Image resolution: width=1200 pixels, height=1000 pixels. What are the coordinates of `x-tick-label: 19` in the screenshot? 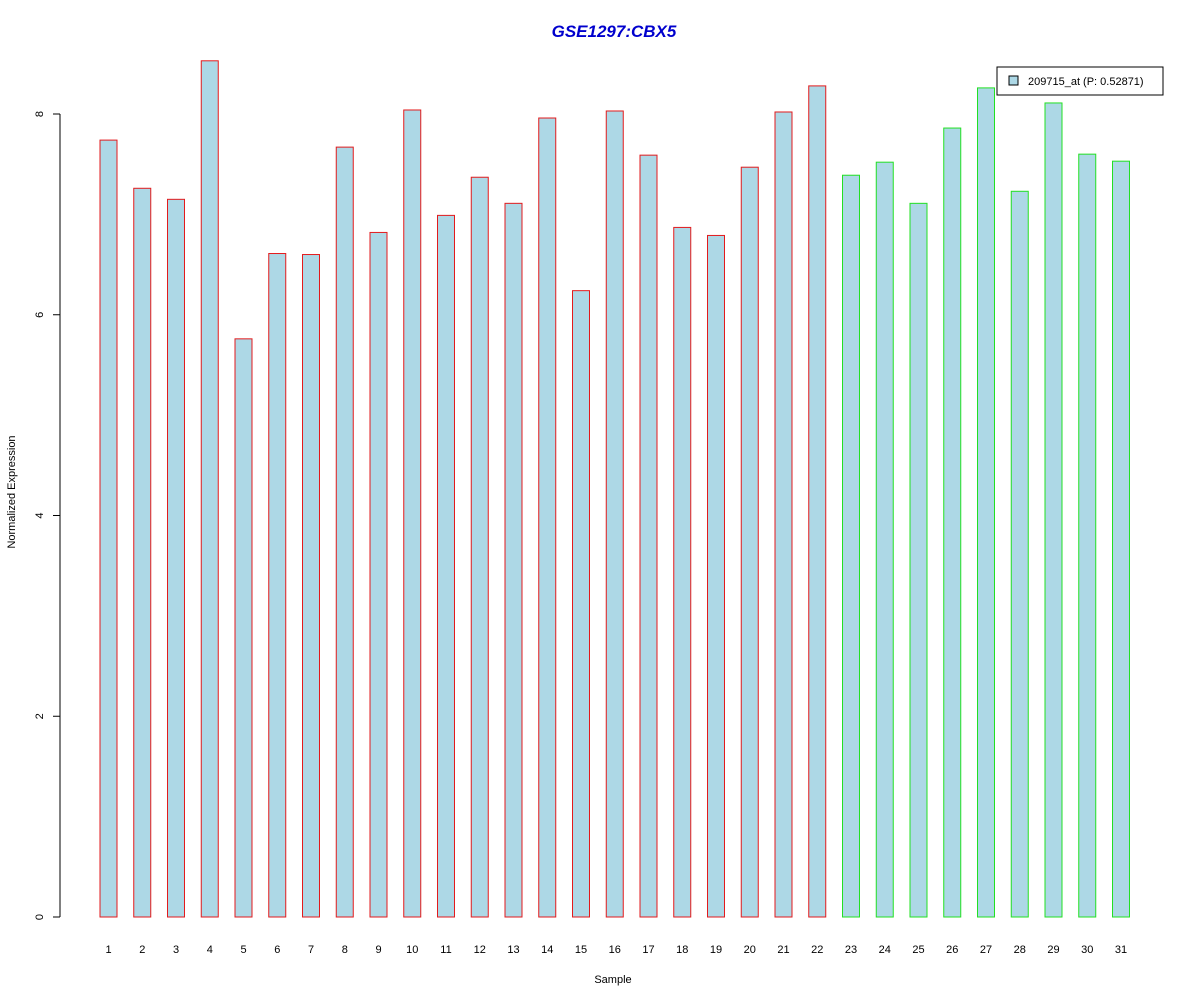 It's located at (716, 950).